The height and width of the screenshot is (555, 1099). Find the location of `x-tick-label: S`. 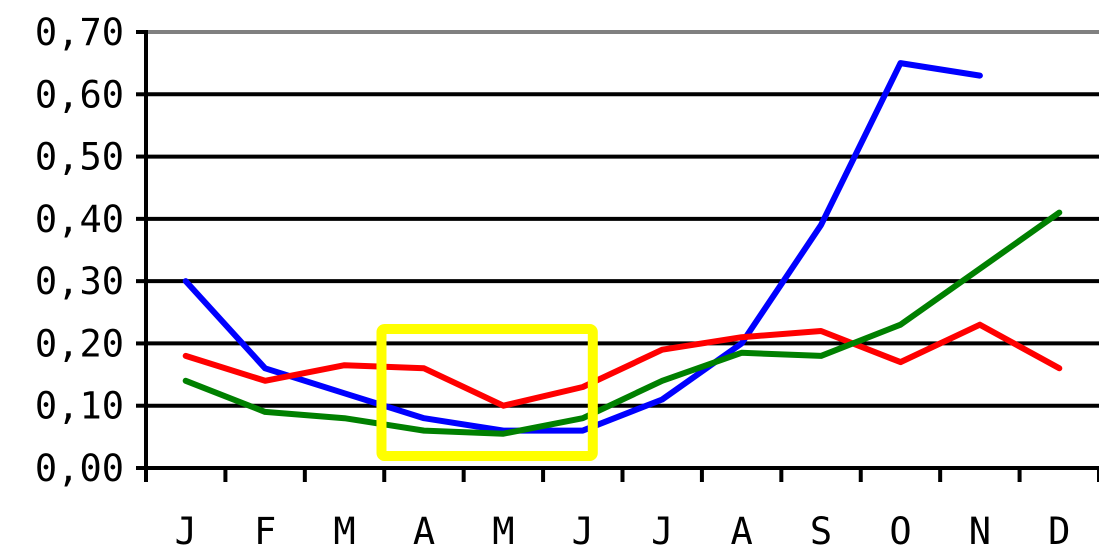

x-tick-label: S is located at coordinates (821, 531).